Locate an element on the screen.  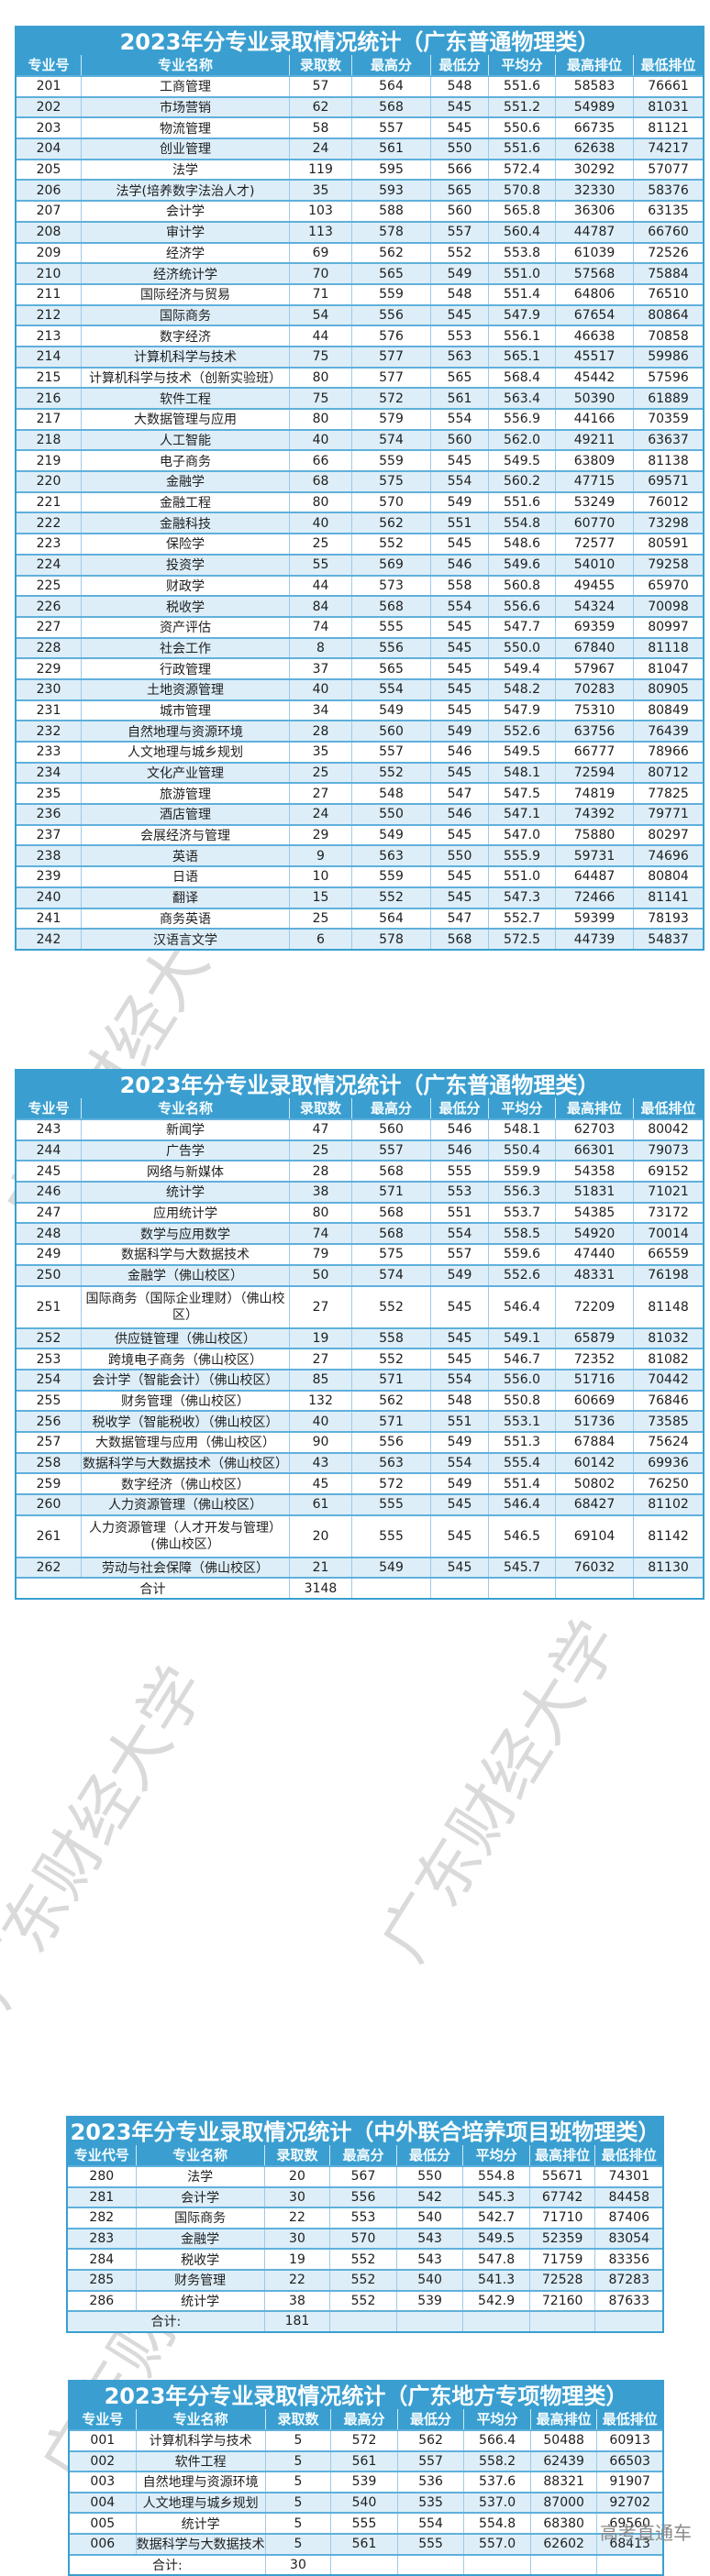
avg-score: 546.4 is located at coordinates (522, 1306).